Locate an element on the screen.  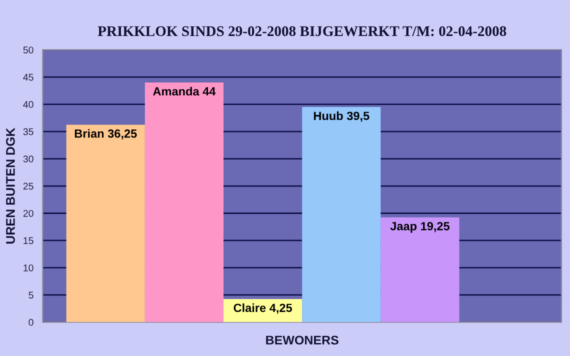
y-tick-label: 30 is located at coordinates (28, 159).